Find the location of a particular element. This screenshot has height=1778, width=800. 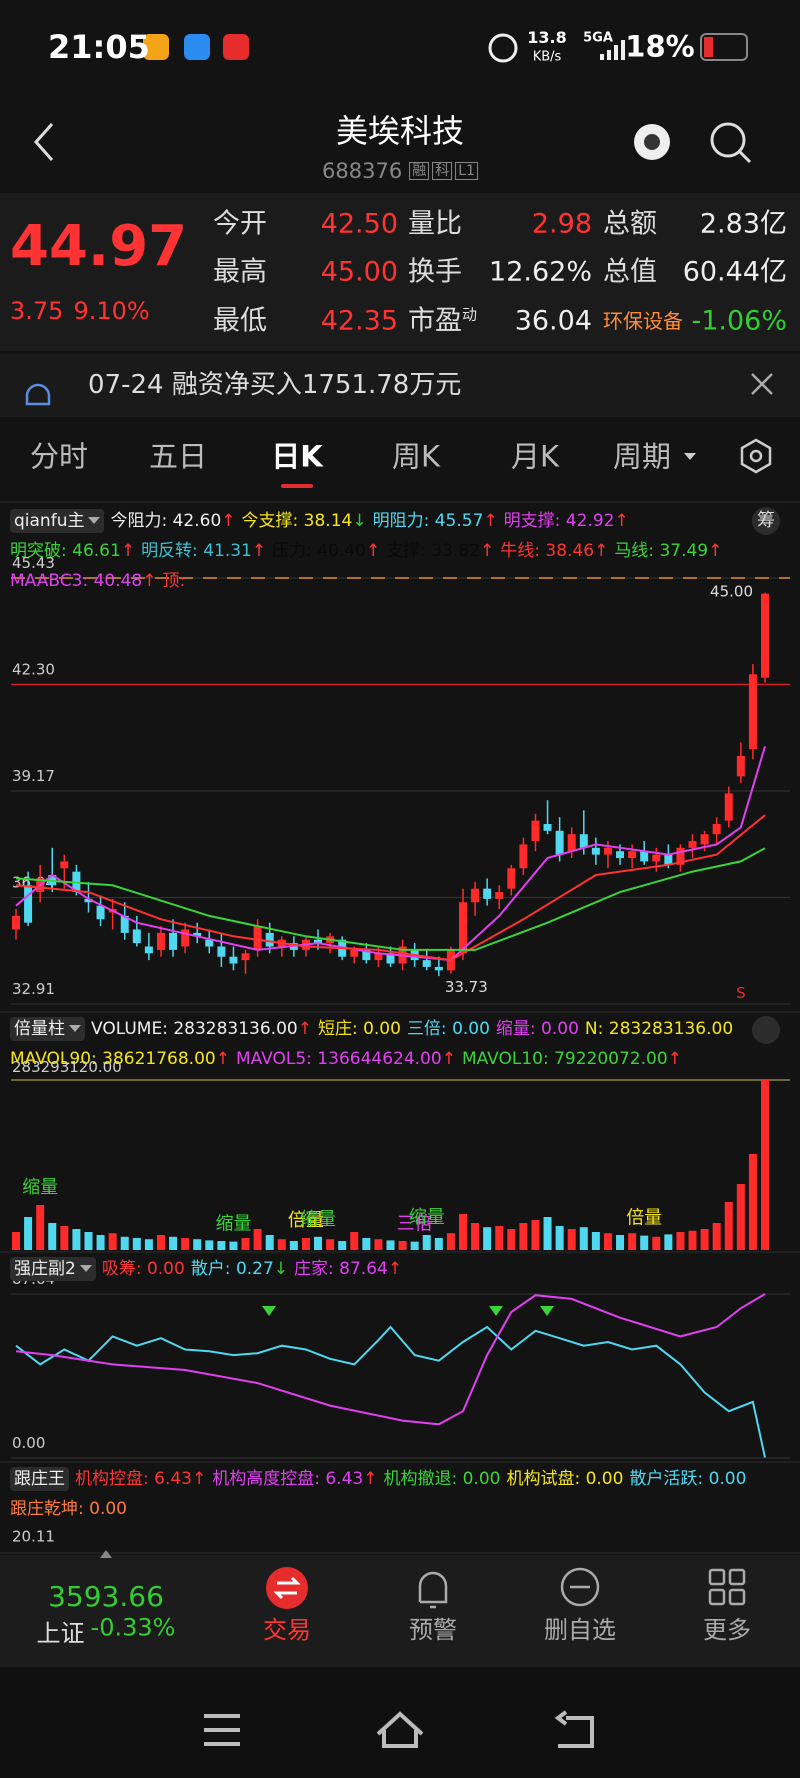

indicator-selector: 跟庄王 is located at coordinates (39, 1479).